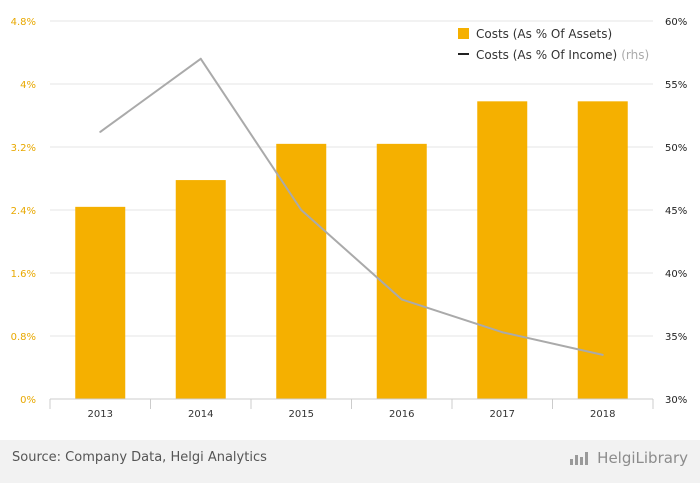 The image size is (700, 483). I want to click on right-tick-label: 30%, so click(676, 400).